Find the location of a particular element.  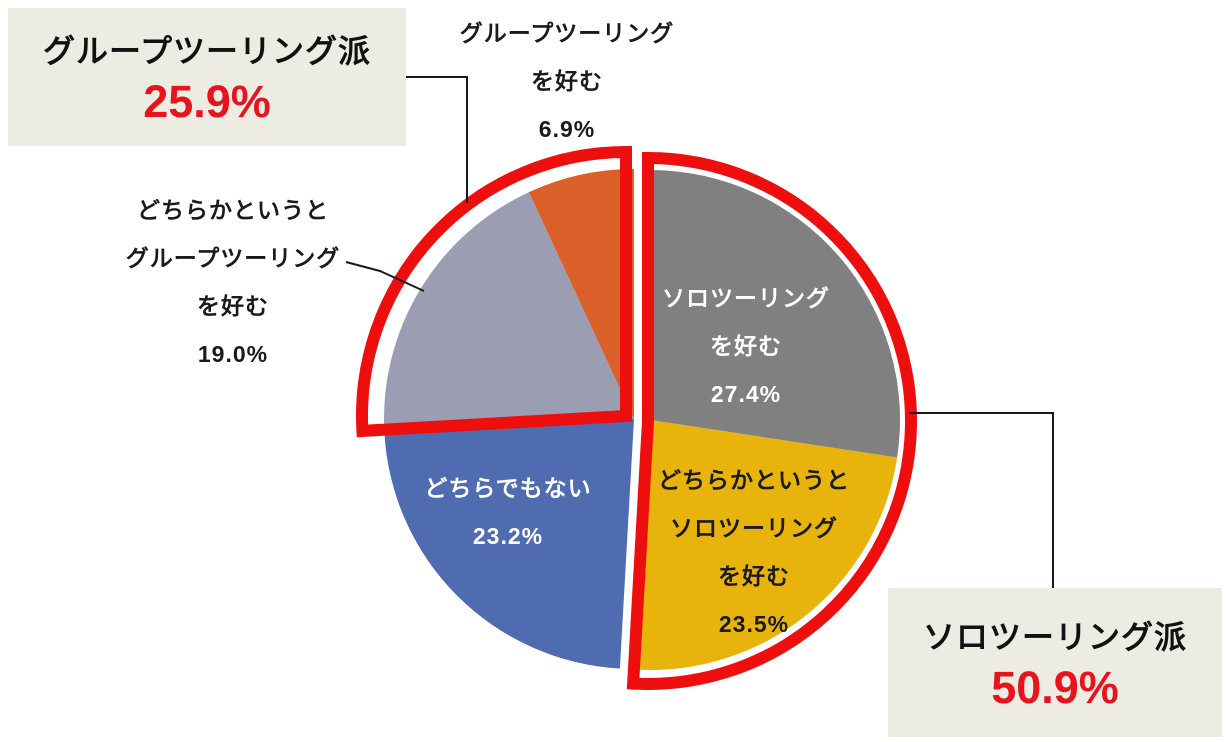

slice-label-lean-group: どちらかというと グループツーリング を好む 19.0% is located at coordinates (233, 282).